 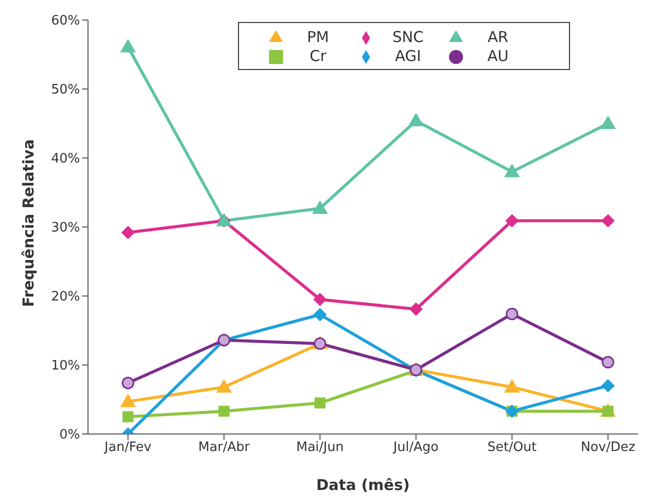 I want to click on x-tick-label: Jul/Ago, so click(x=415, y=448).